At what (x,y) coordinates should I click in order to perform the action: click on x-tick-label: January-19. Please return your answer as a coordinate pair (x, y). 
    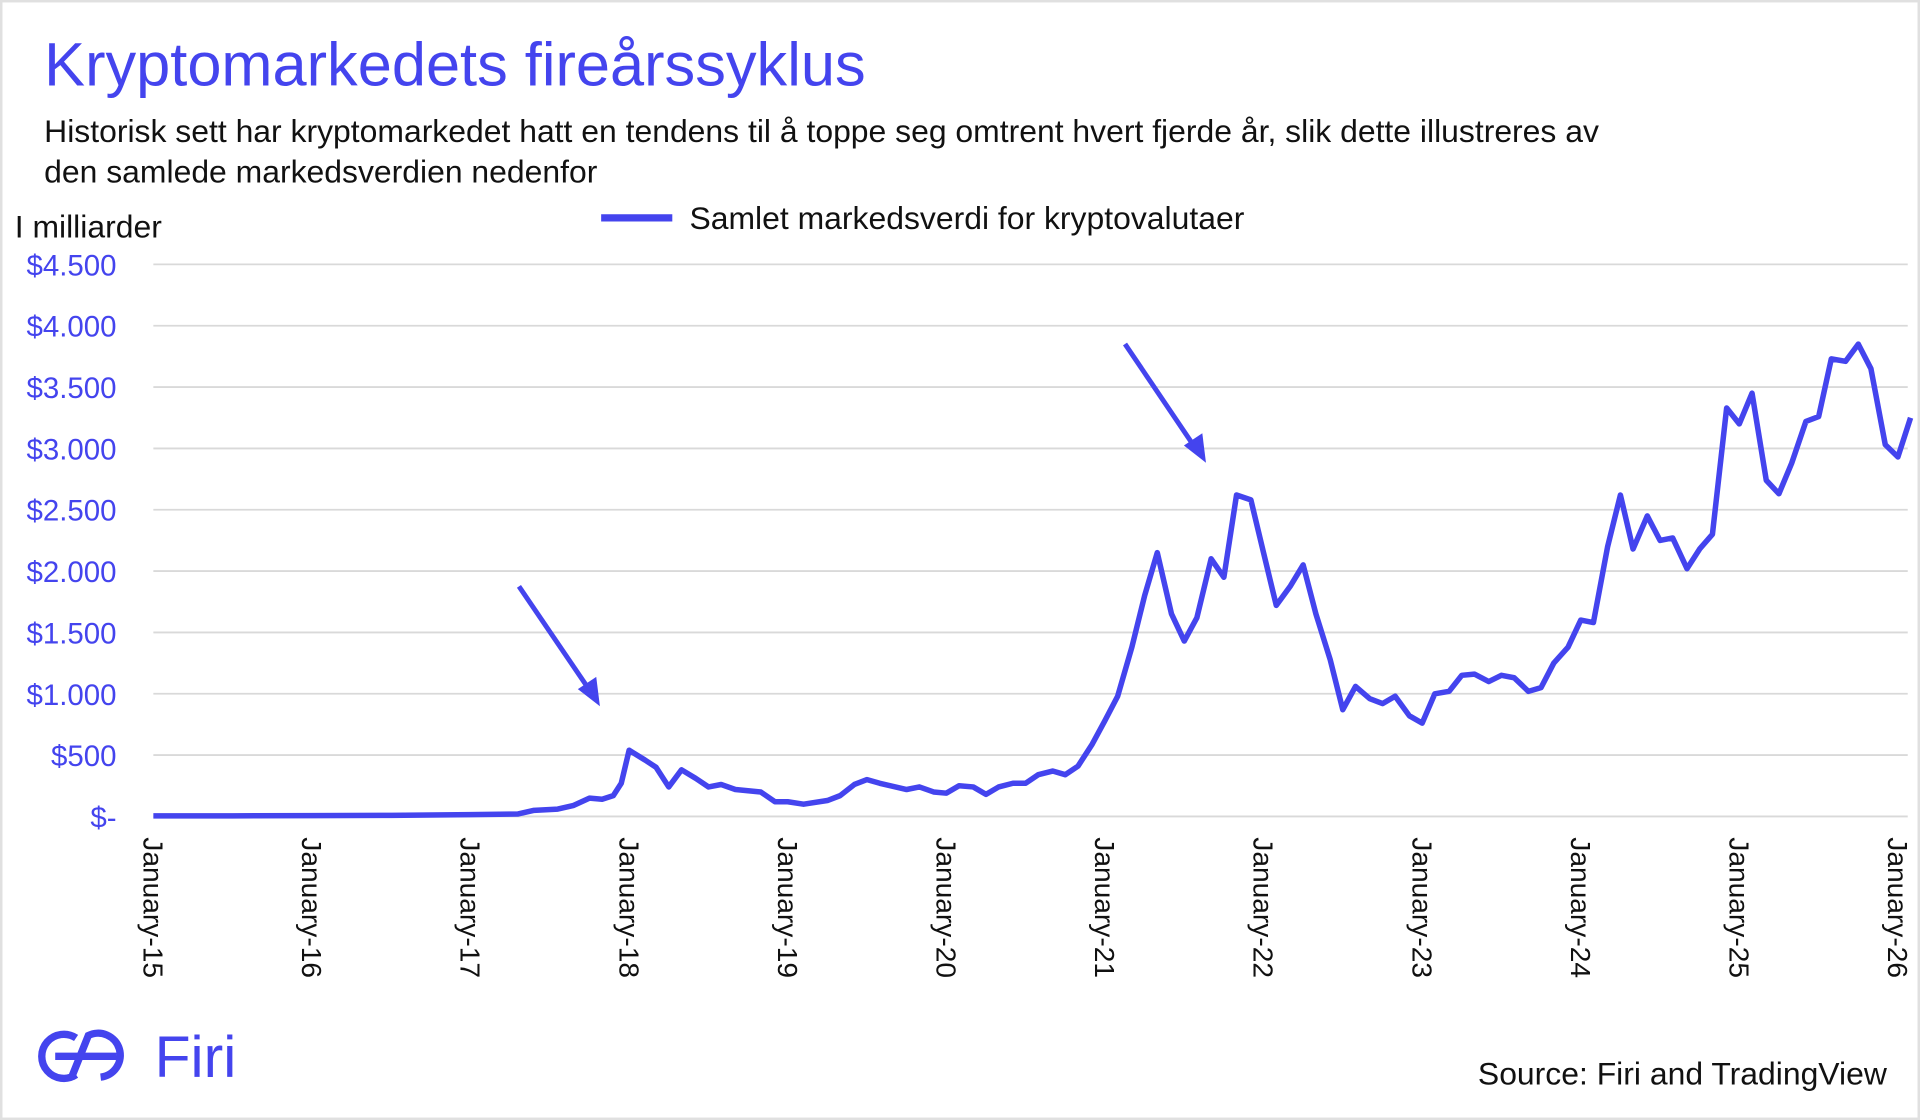
    Looking at the image, I should click on (788, 907).